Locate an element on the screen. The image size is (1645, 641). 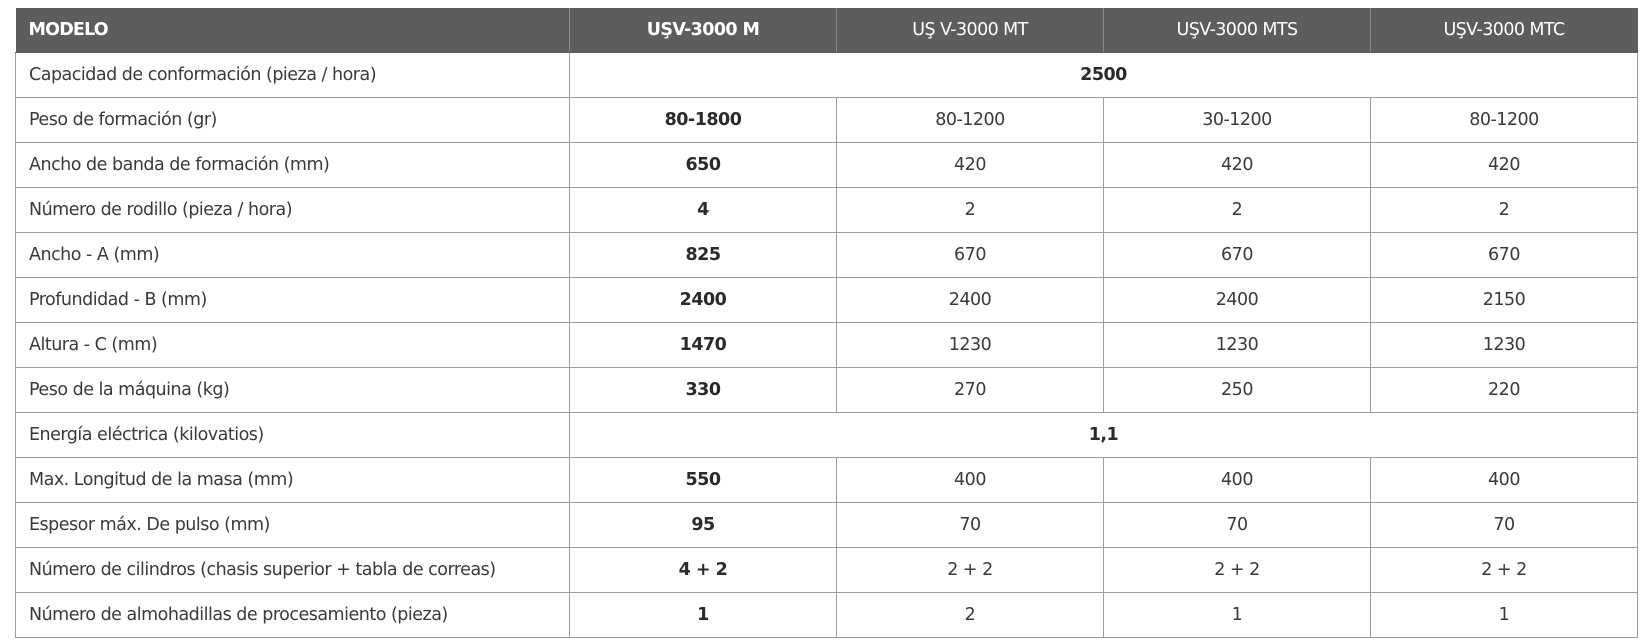
row-label: Max. Longitud de la masa (mm) is located at coordinates (292, 480).